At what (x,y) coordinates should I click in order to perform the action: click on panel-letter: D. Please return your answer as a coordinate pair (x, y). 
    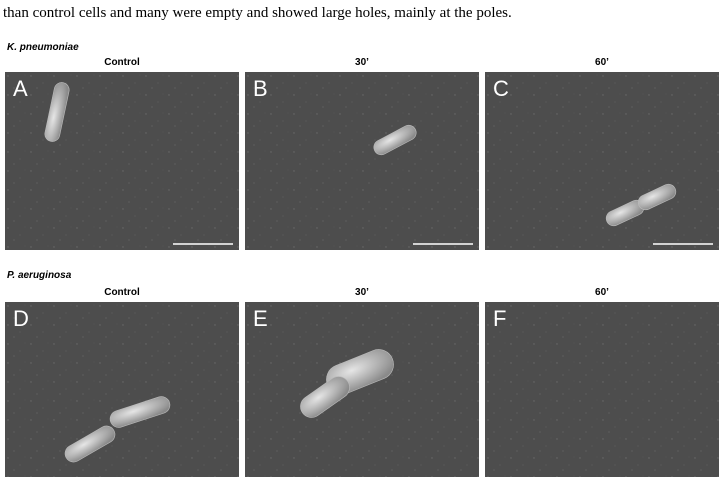
    Looking at the image, I should click on (21, 318).